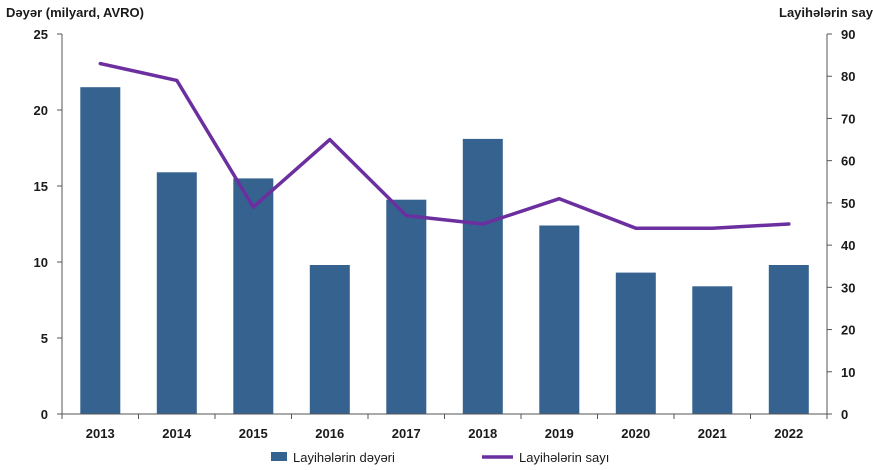 This screenshot has width=873, height=470. What do you see at coordinates (635, 433) in the screenshot?
I see `x-tick-label-2020: 2020` at bounding box center [635, 433].